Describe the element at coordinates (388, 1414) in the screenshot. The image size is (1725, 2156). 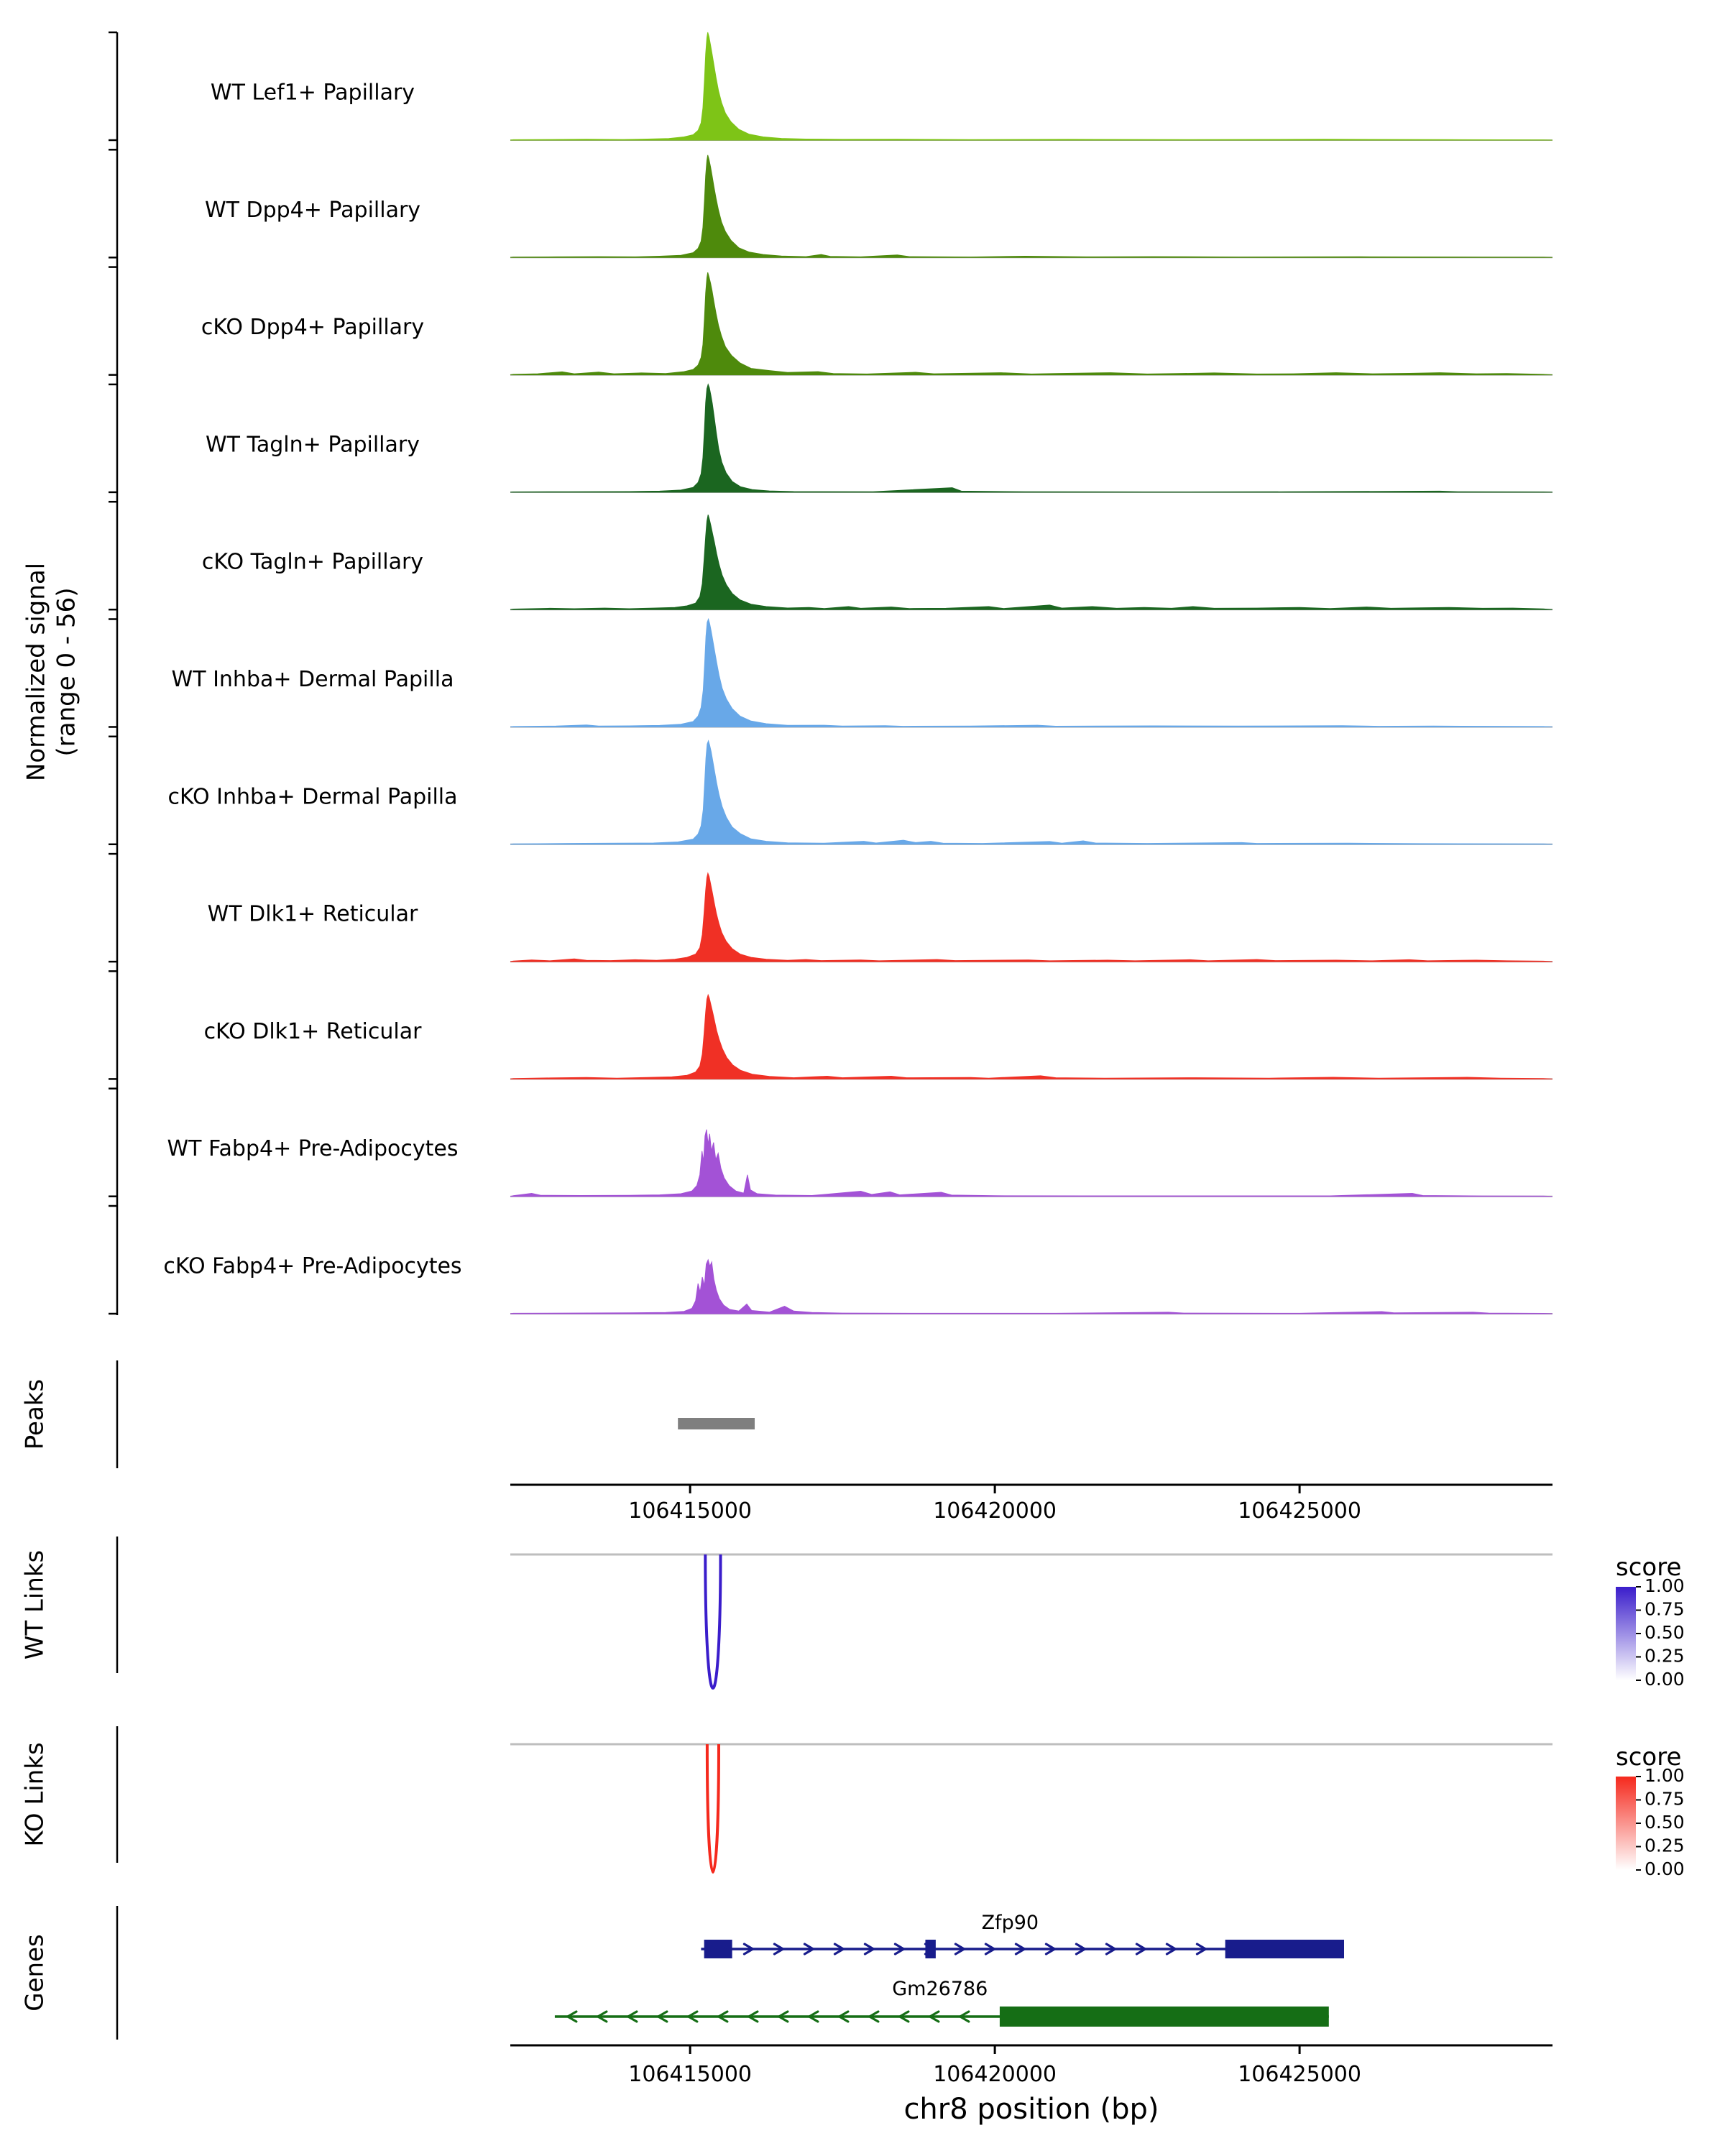
I see `peaks-panel: Peaks` at that location.